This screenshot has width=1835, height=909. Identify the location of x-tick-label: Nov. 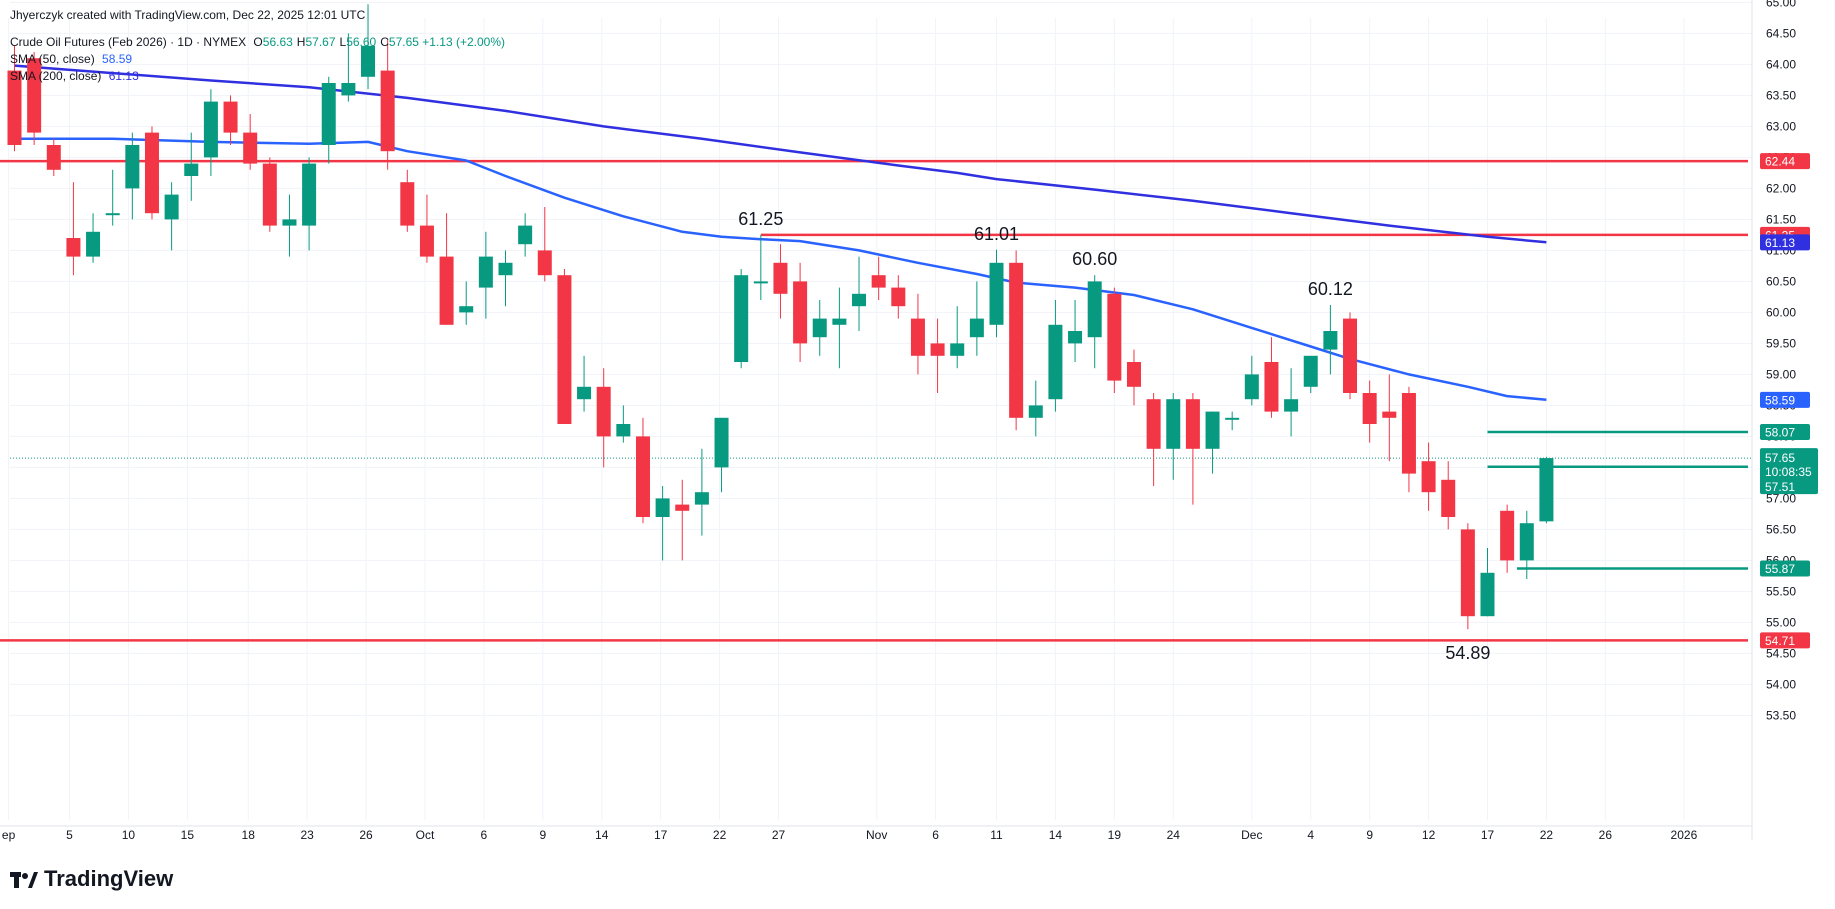
(876, 835).